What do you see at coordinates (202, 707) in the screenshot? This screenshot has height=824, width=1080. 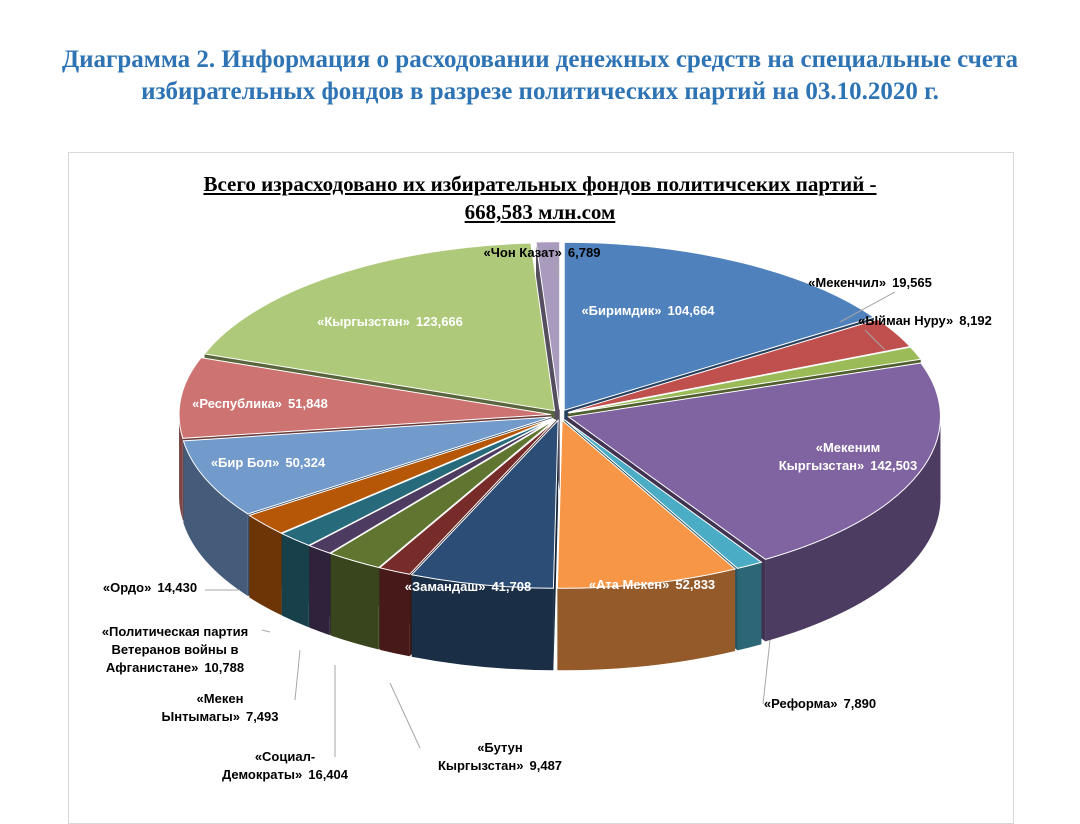 I see `category-label: «Мекен Ынтымагы»` at bounding box center [202, 707].